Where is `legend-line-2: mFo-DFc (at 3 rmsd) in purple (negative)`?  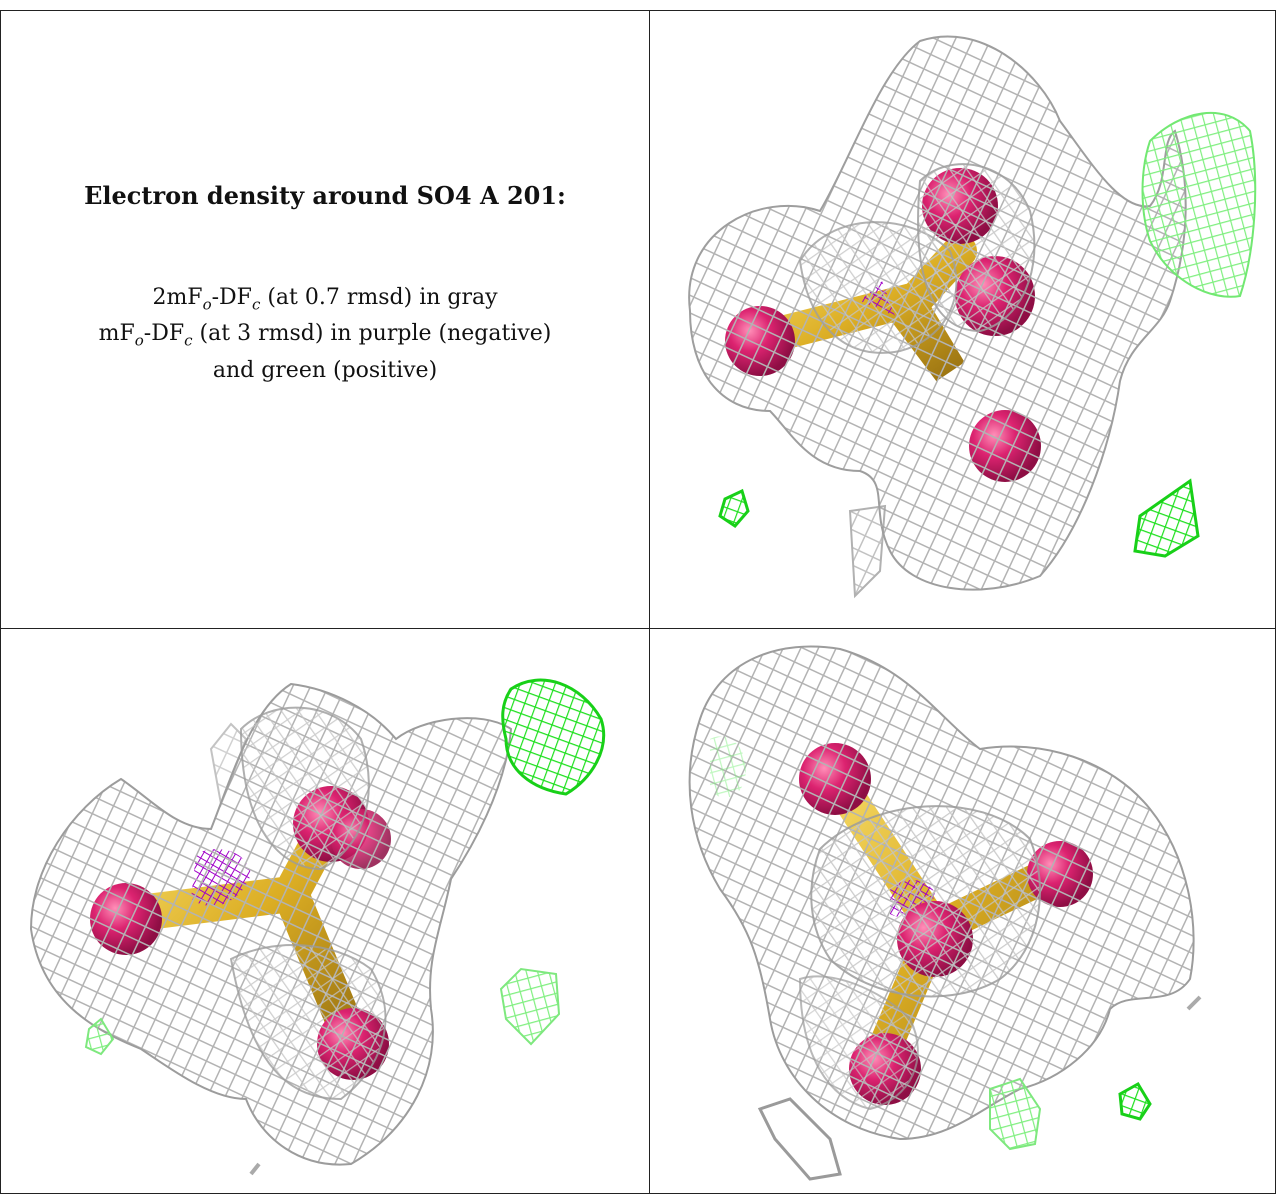 legend-line-2: mFo-DFc (at 3 rmsd) in purple (negative) is located at coordinates (325, 335).